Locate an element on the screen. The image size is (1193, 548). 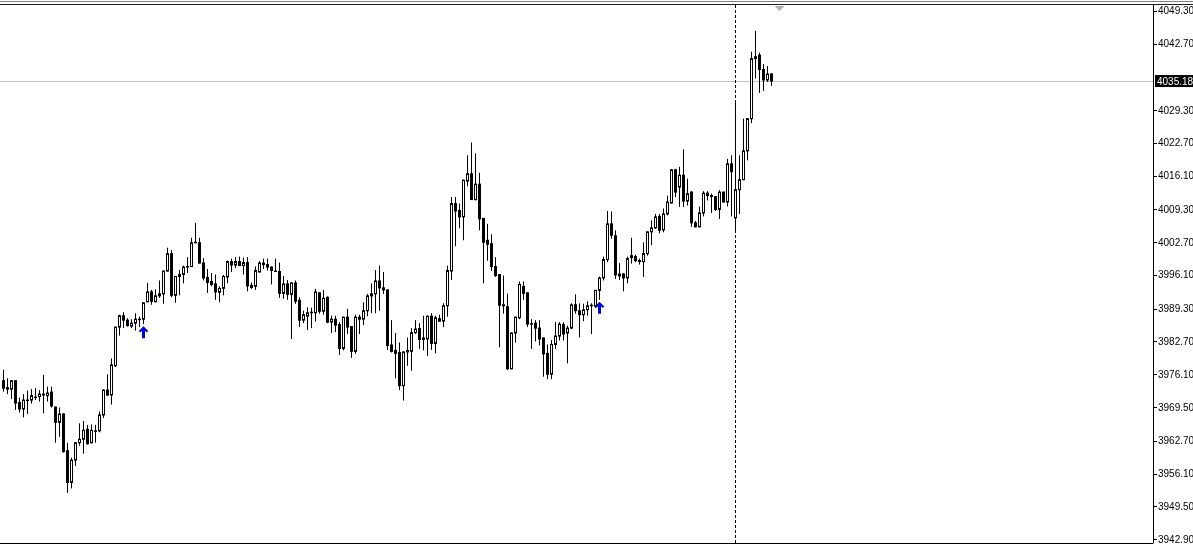
ref-line-label: 4035.18 is located at coordinates (1175, 81).